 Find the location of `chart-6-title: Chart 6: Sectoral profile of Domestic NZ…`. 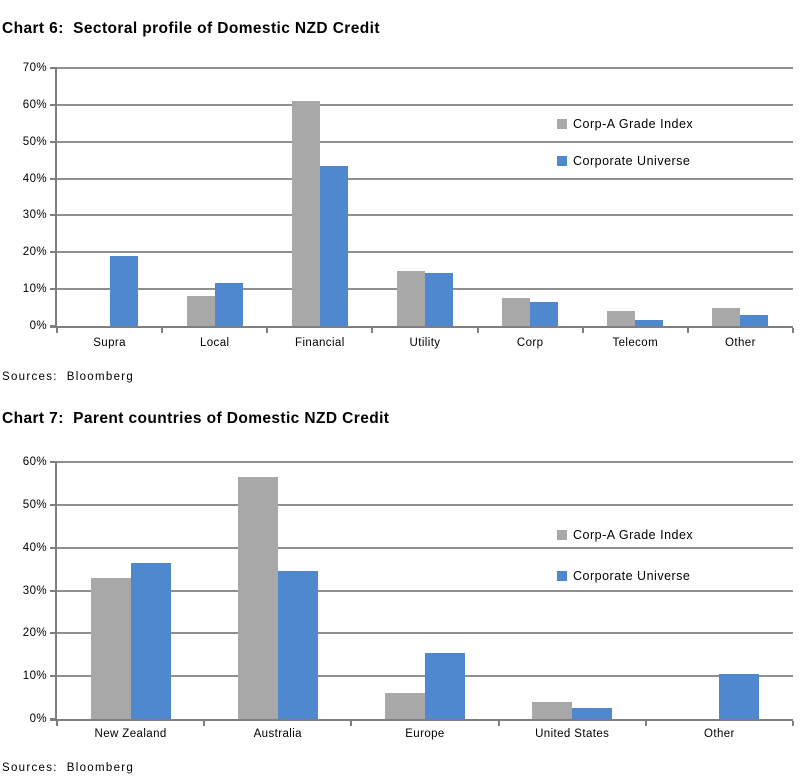

chart-6-title: Chart 6: Sectoral profile of Domestic NZ… is located at coordinates (191, 28).